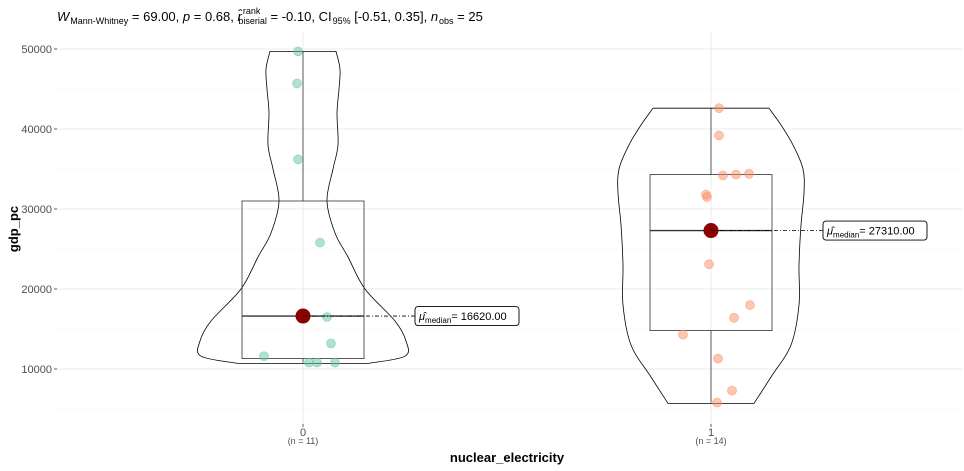  I want to click on median-annotation-value: = 16620.00, so click(478, 317).